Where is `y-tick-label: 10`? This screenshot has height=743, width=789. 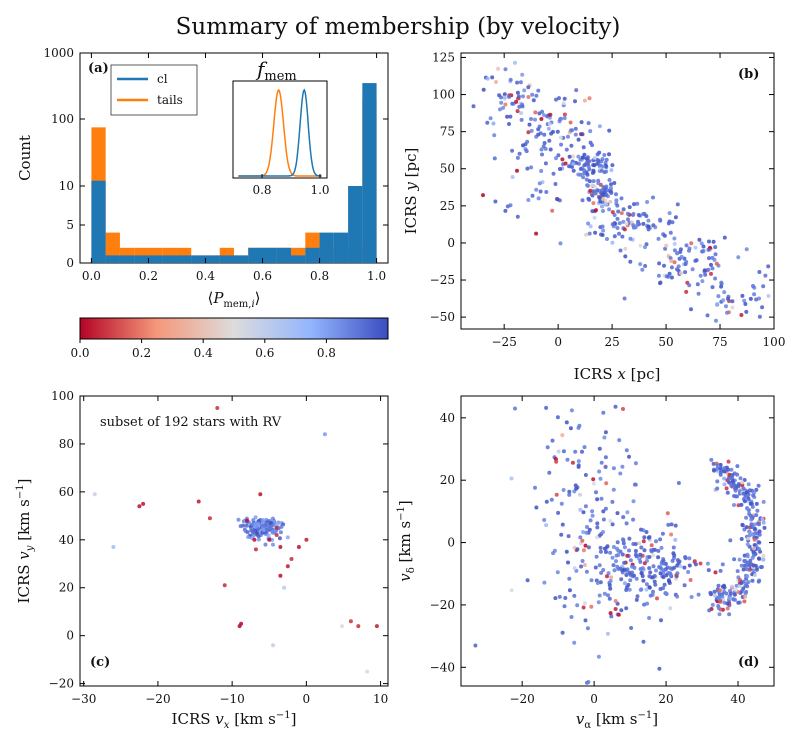 y-tick-label: 10 is located at coordinates (66, 186).